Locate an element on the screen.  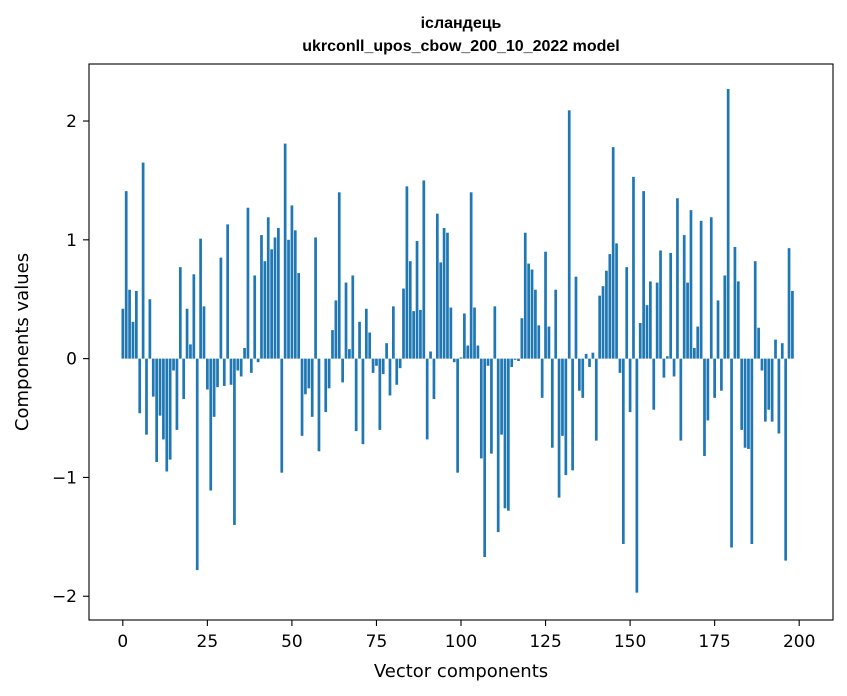
x-tick-label: 0 is located at coordinates (122, 642).